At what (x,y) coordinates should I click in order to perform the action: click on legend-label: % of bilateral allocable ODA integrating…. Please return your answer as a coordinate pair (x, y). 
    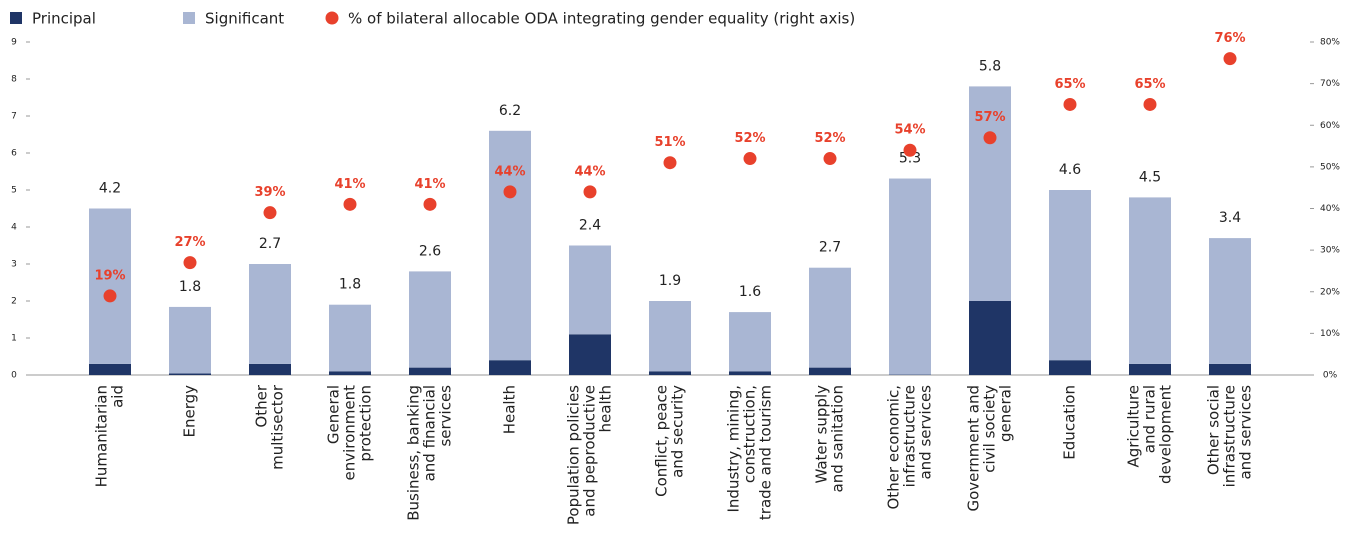
    Looking at the image, I should click on (601, 19).